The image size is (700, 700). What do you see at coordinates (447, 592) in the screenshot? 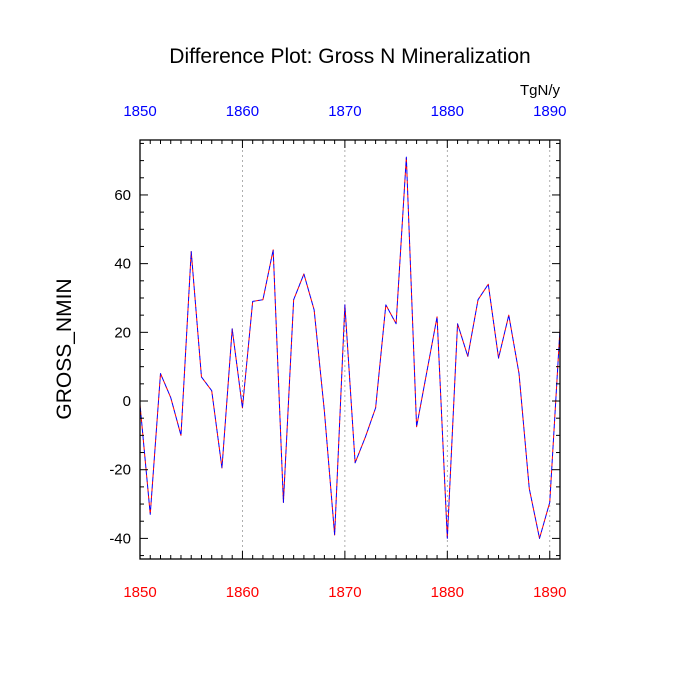
I see `x-tick-label-bottom-1880: 1880` at bounding box center [447, 592].